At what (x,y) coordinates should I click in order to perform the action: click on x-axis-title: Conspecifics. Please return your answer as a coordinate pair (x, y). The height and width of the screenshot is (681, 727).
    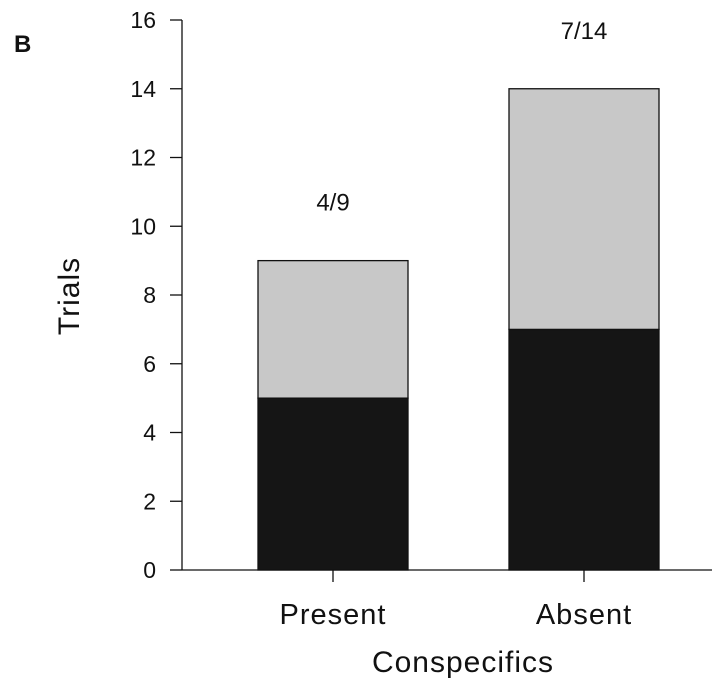
    Looking at the image, I should click on (463, 662).